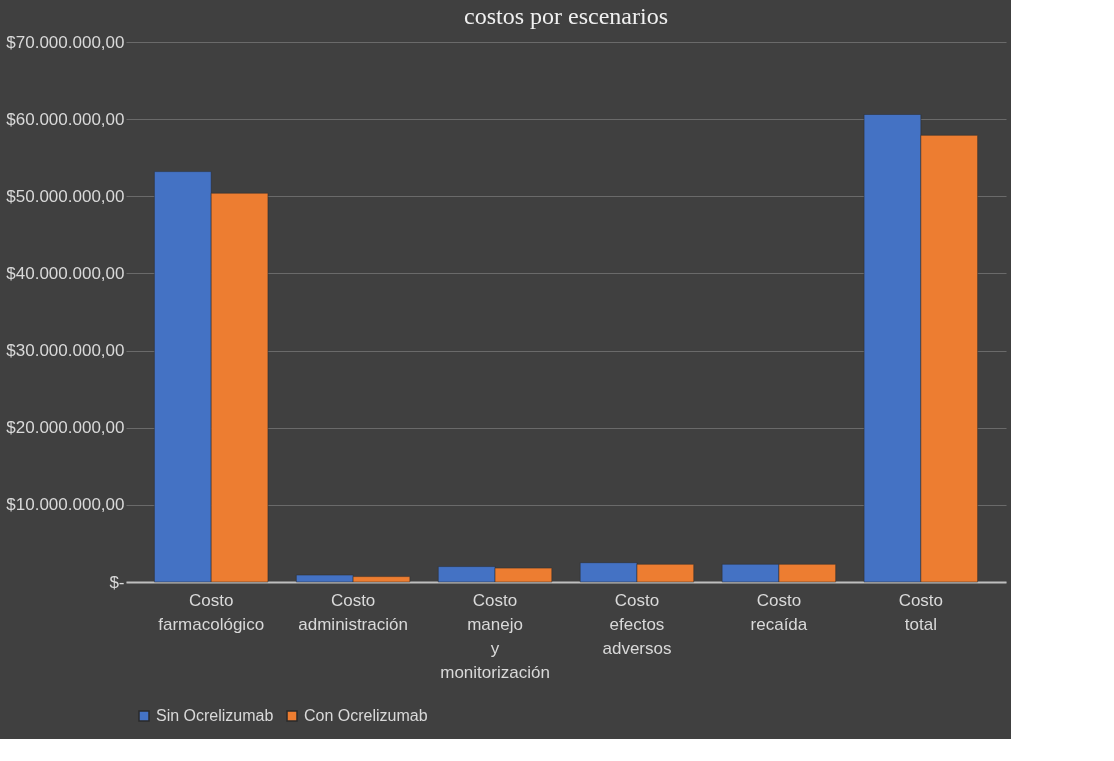 The width and height of the screenshot is (1114, 761). What do you see at coordinates (65, 42) in the screenshot?
I see `y-tick-label: $70.000.000,00` at bounding box center [65, 42].